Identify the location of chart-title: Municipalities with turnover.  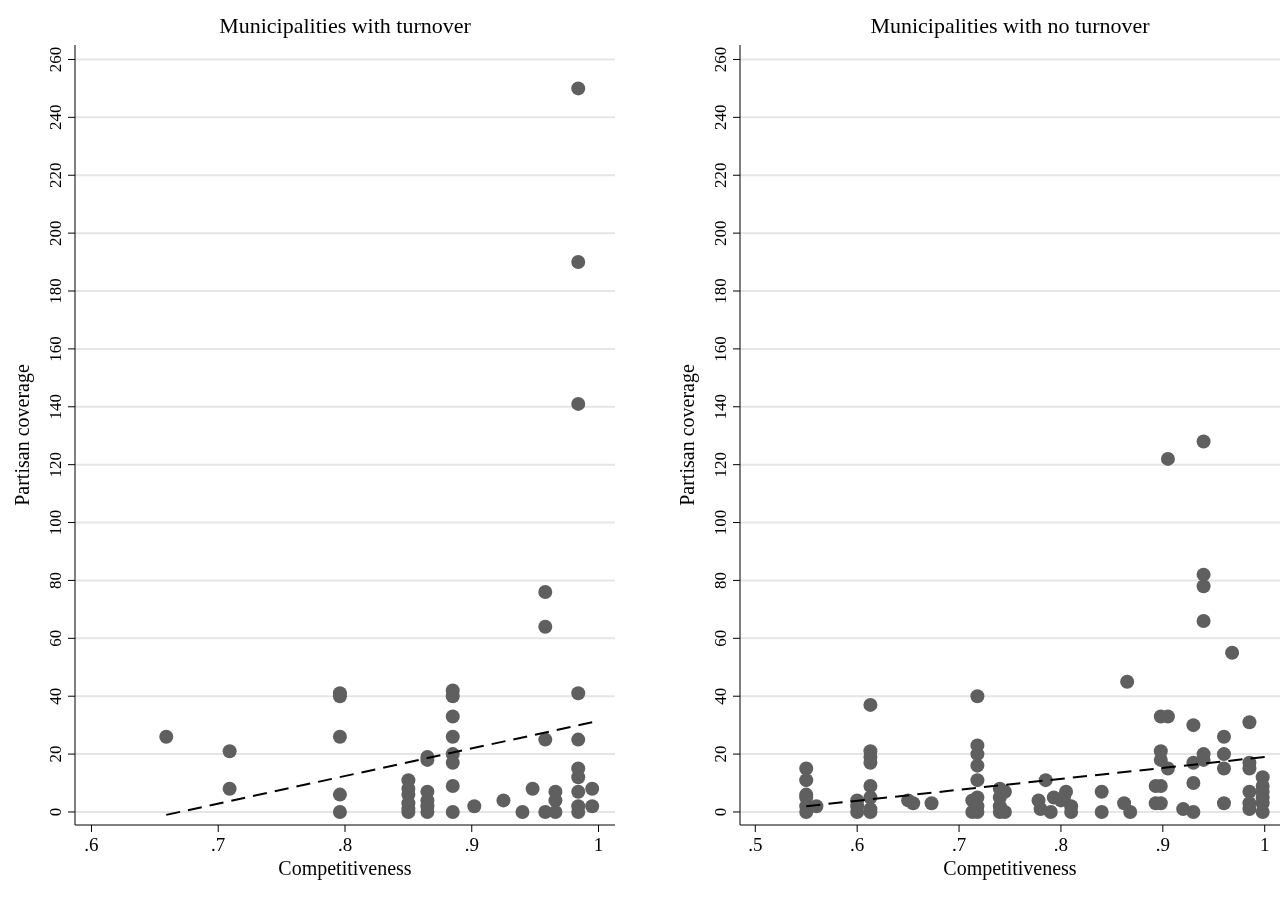
(345, 25).